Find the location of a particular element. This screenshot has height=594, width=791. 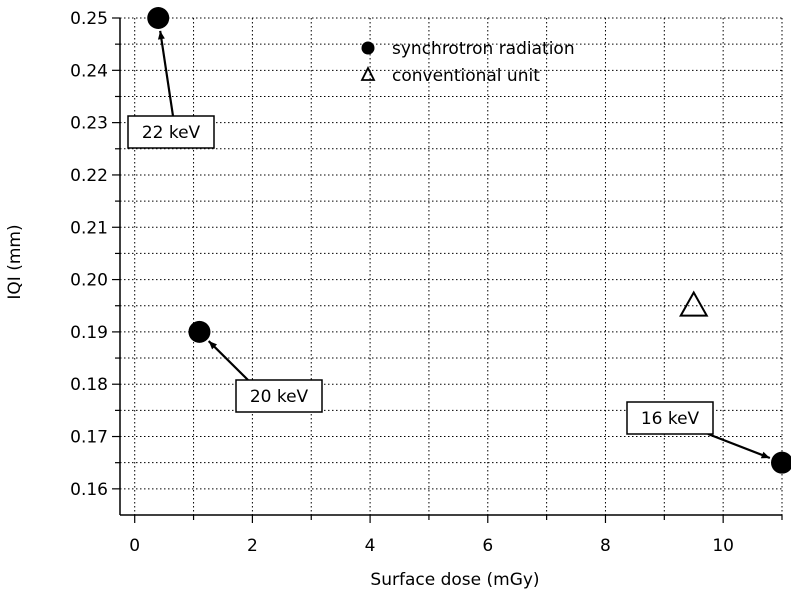

x-tick-label: 0 is located at coordinates (134, 546).